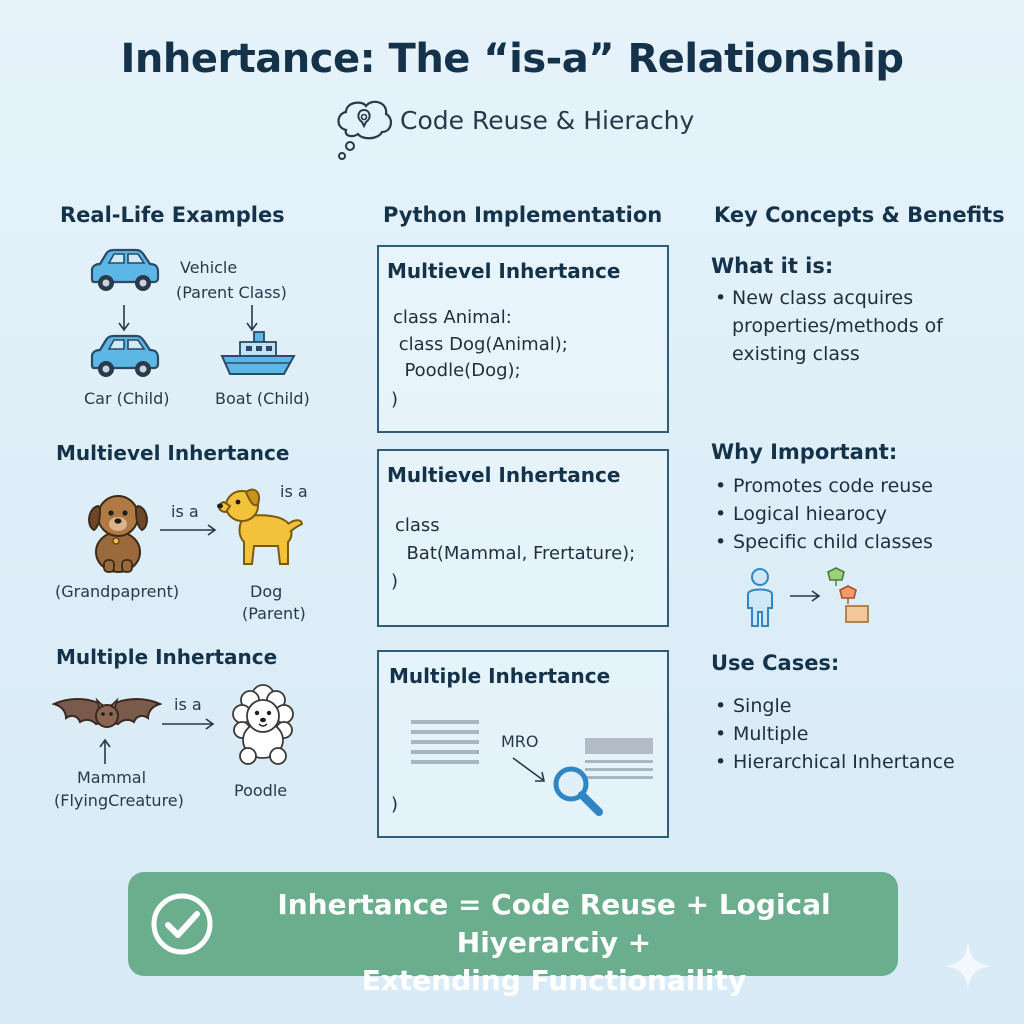 The height and width of the screenshot is (1024, 1024). What do you see at coordinates (118, 534) in the screenshot?
I see `brown-dog-icon` at bounding box center [118, 534].